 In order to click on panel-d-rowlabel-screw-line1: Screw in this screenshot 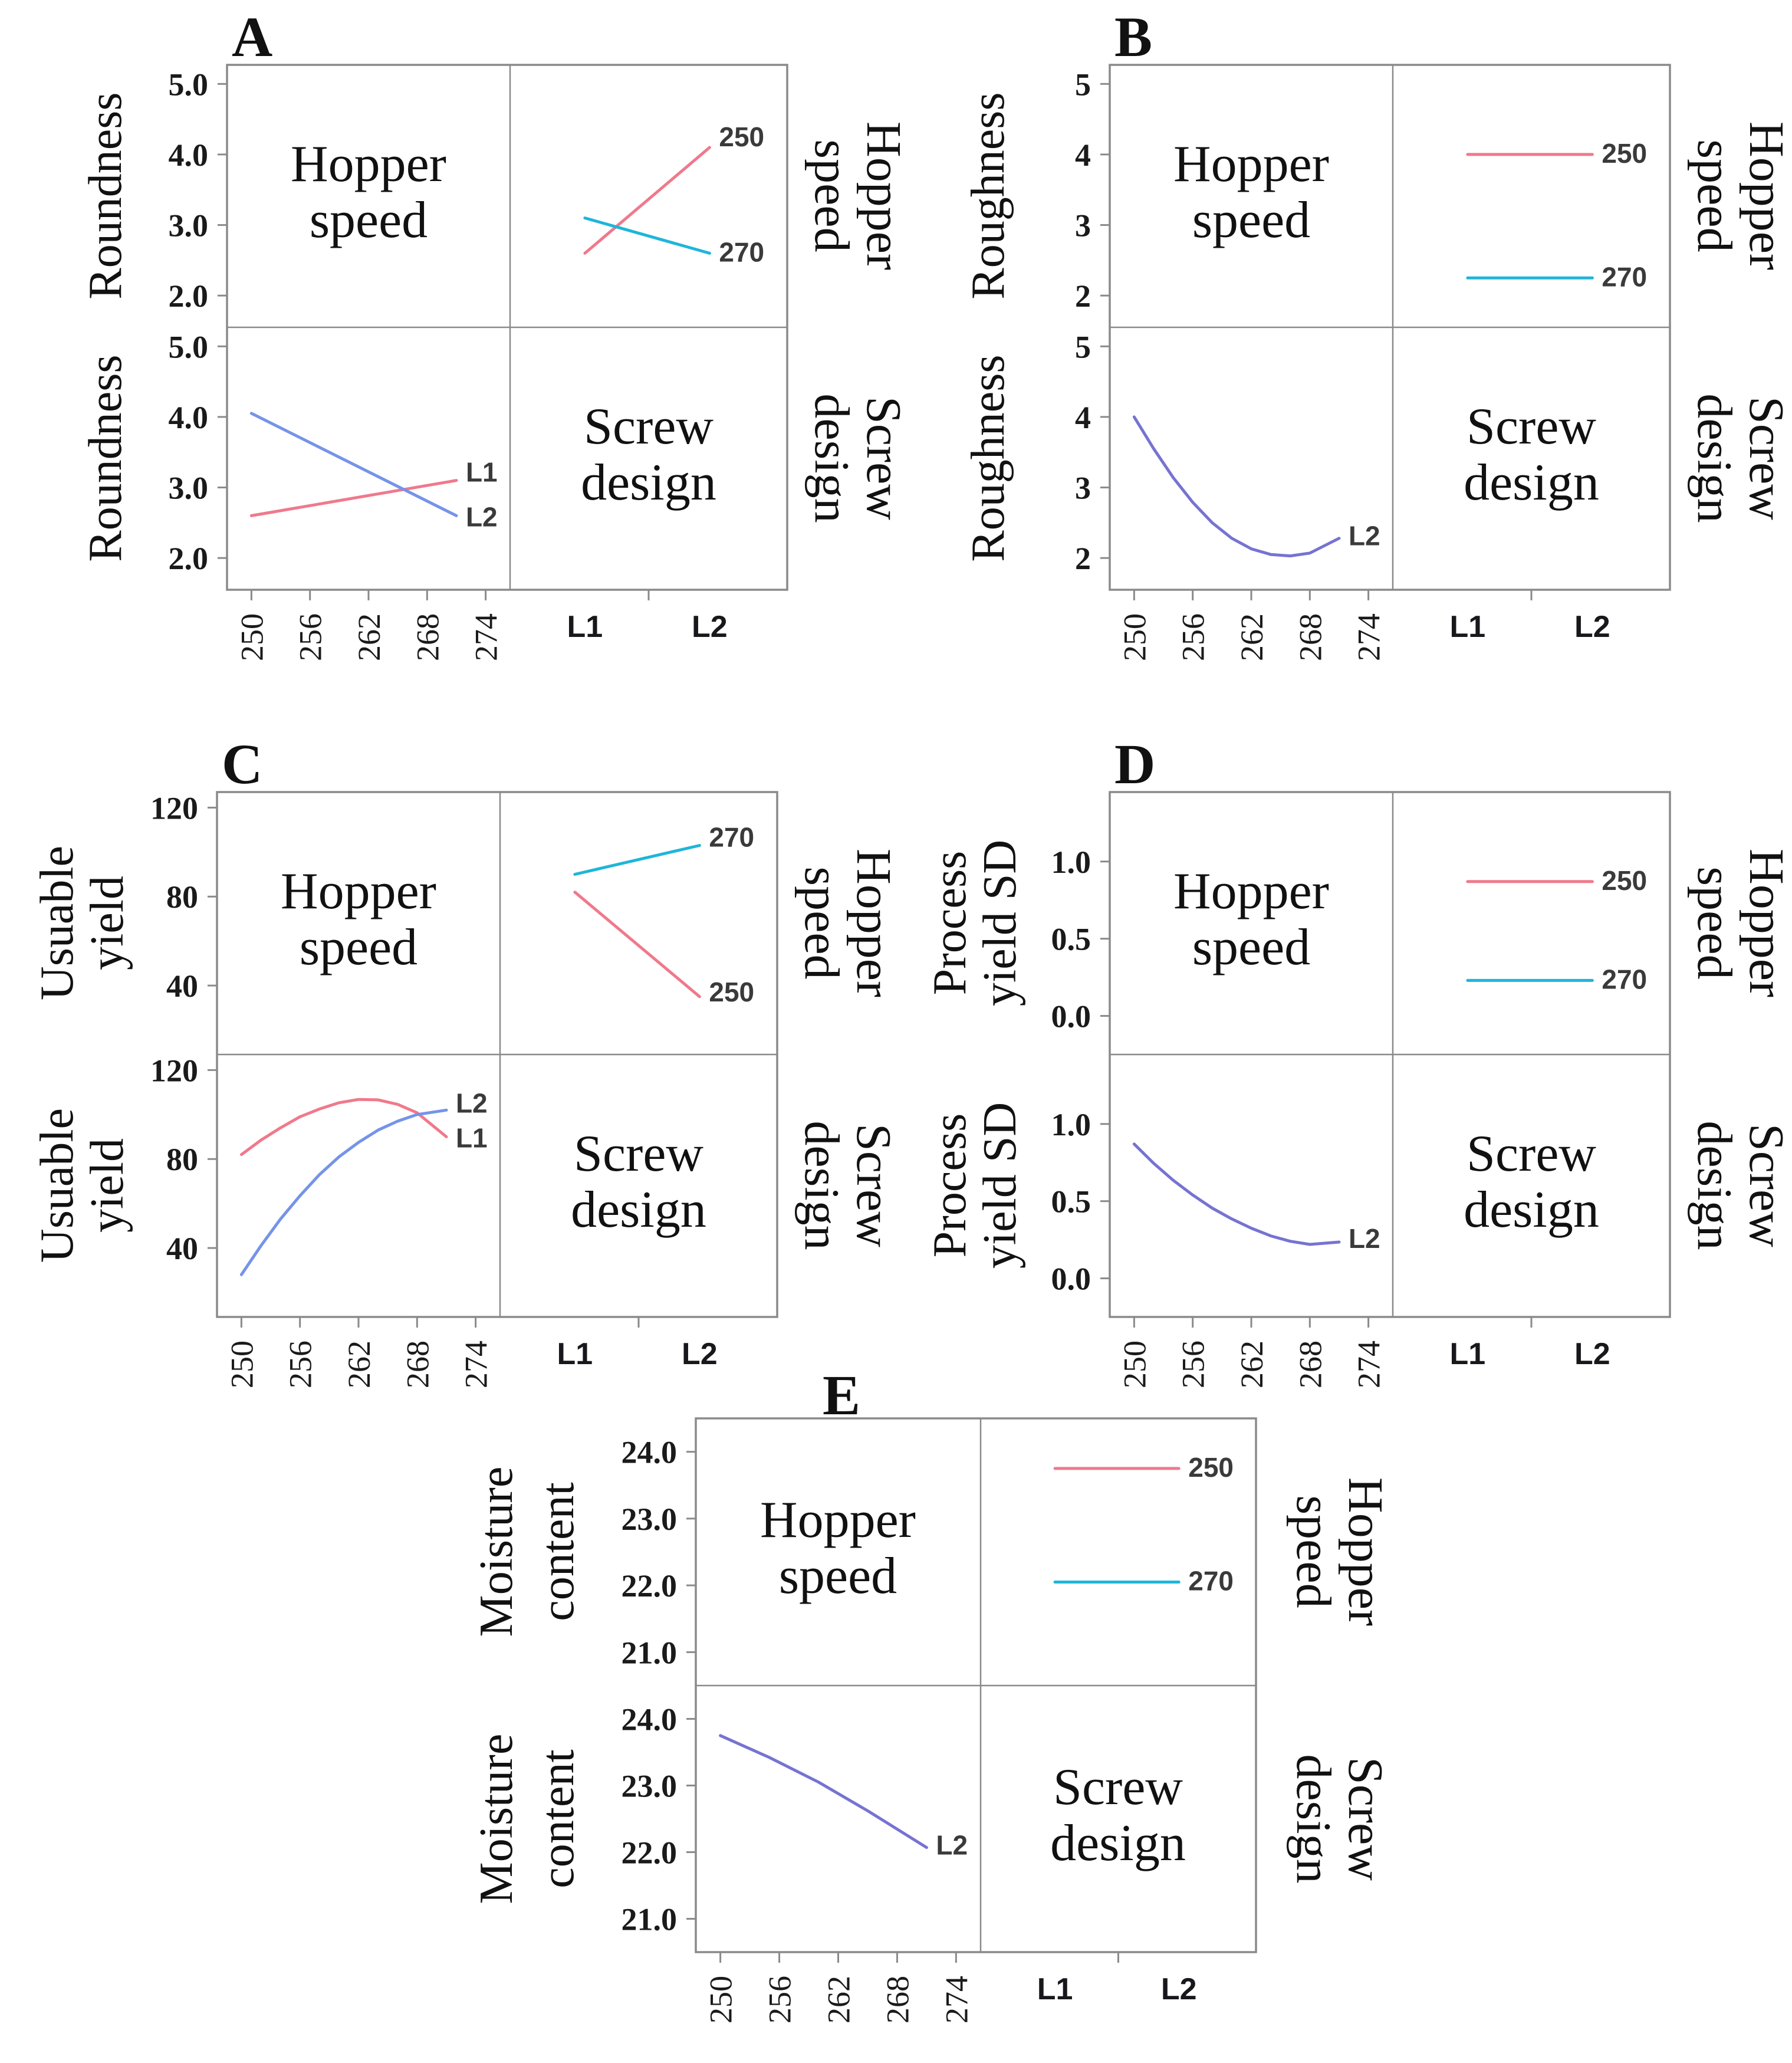, I will do `click(1765, 1185)`.